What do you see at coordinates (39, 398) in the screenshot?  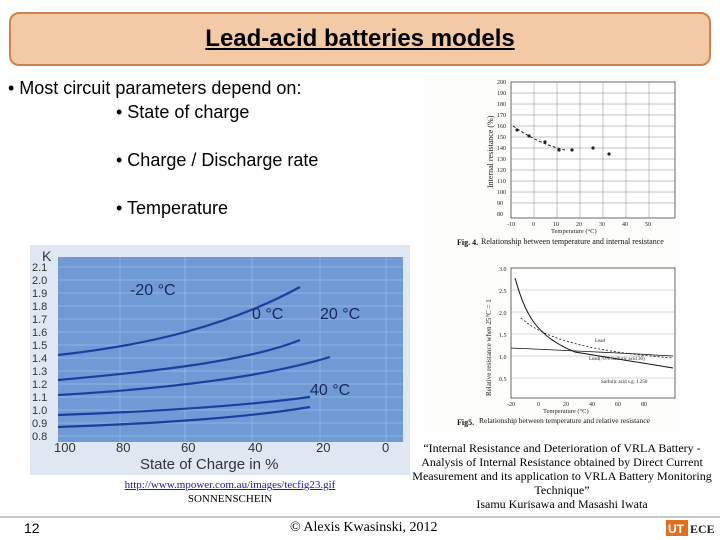 I see `y-tick: 1.1` at bounding box center [39, 398].